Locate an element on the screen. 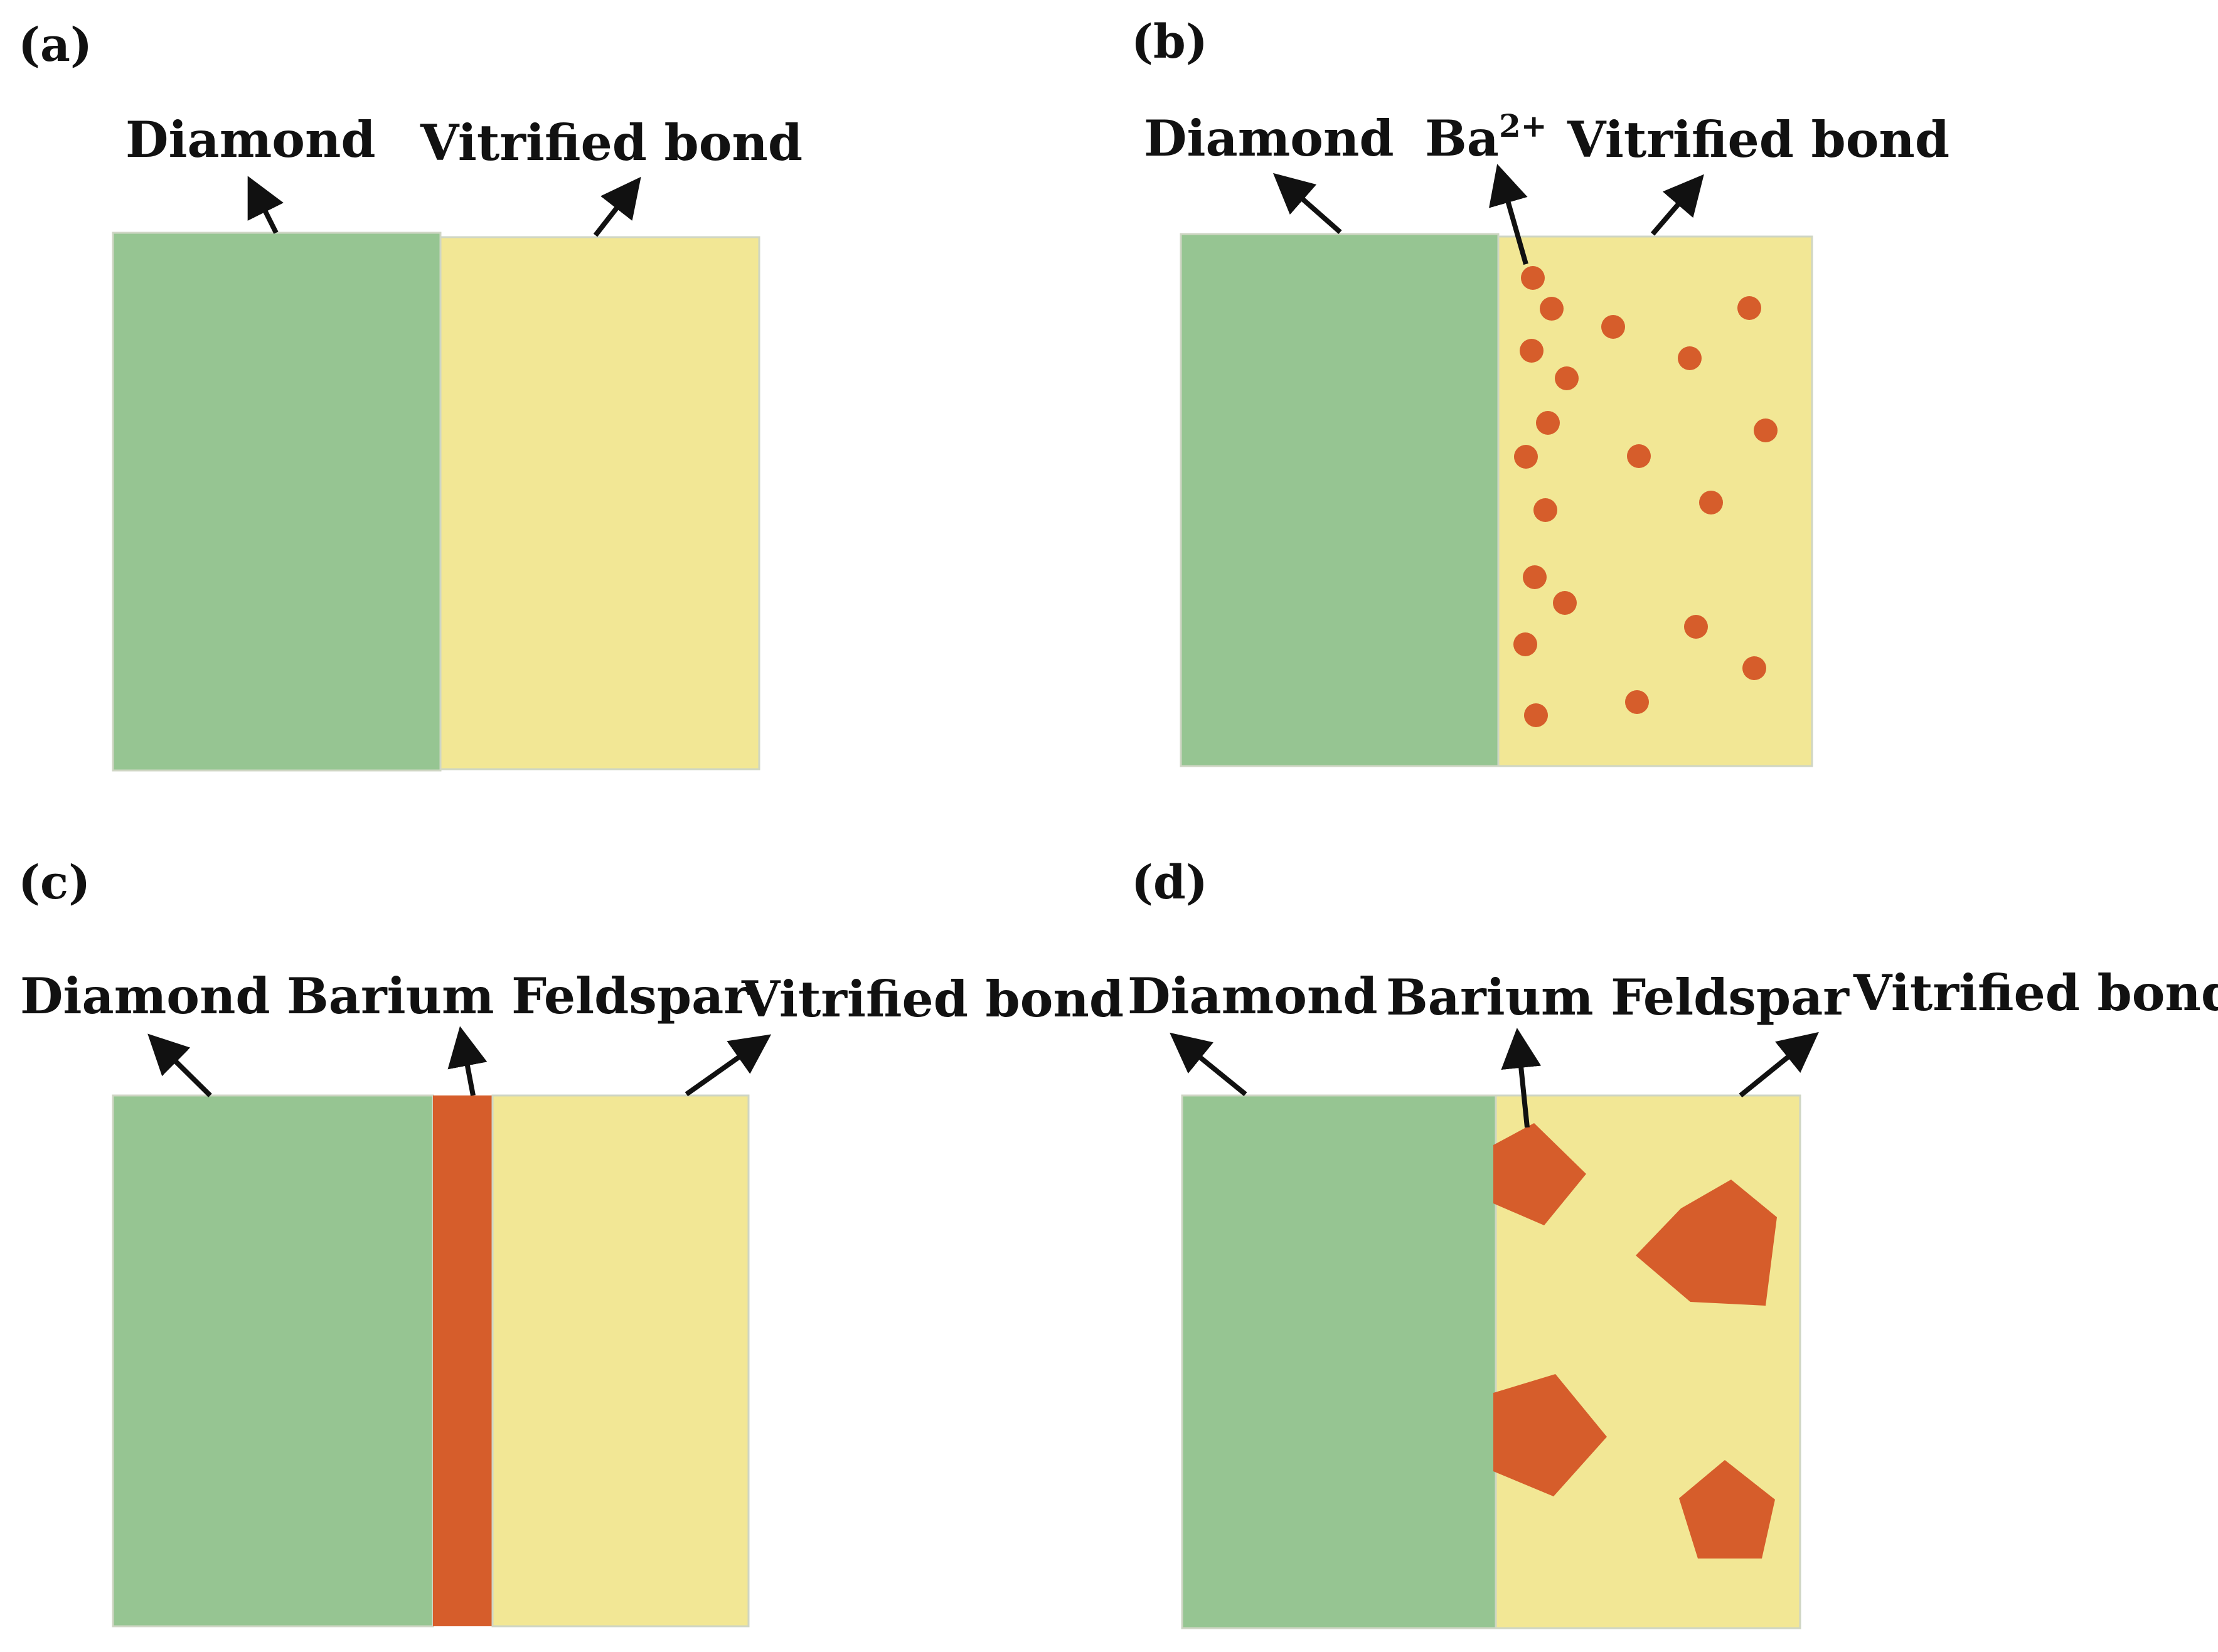 Image resolution: width=2218 pixels, height=1652 pixels. panel-d-diamond-region is located at coordinates (1339, 1361).